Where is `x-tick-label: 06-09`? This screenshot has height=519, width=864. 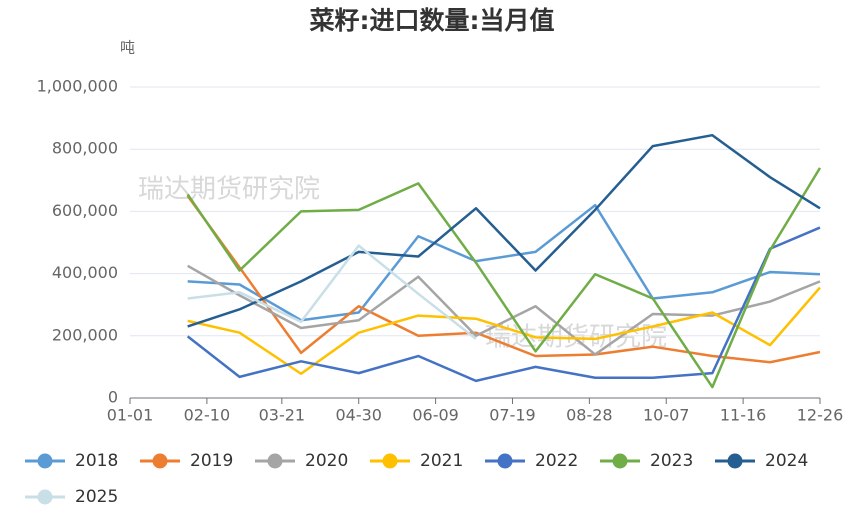
x-tick-label: 06-09 is located at coordinates (435, 415).